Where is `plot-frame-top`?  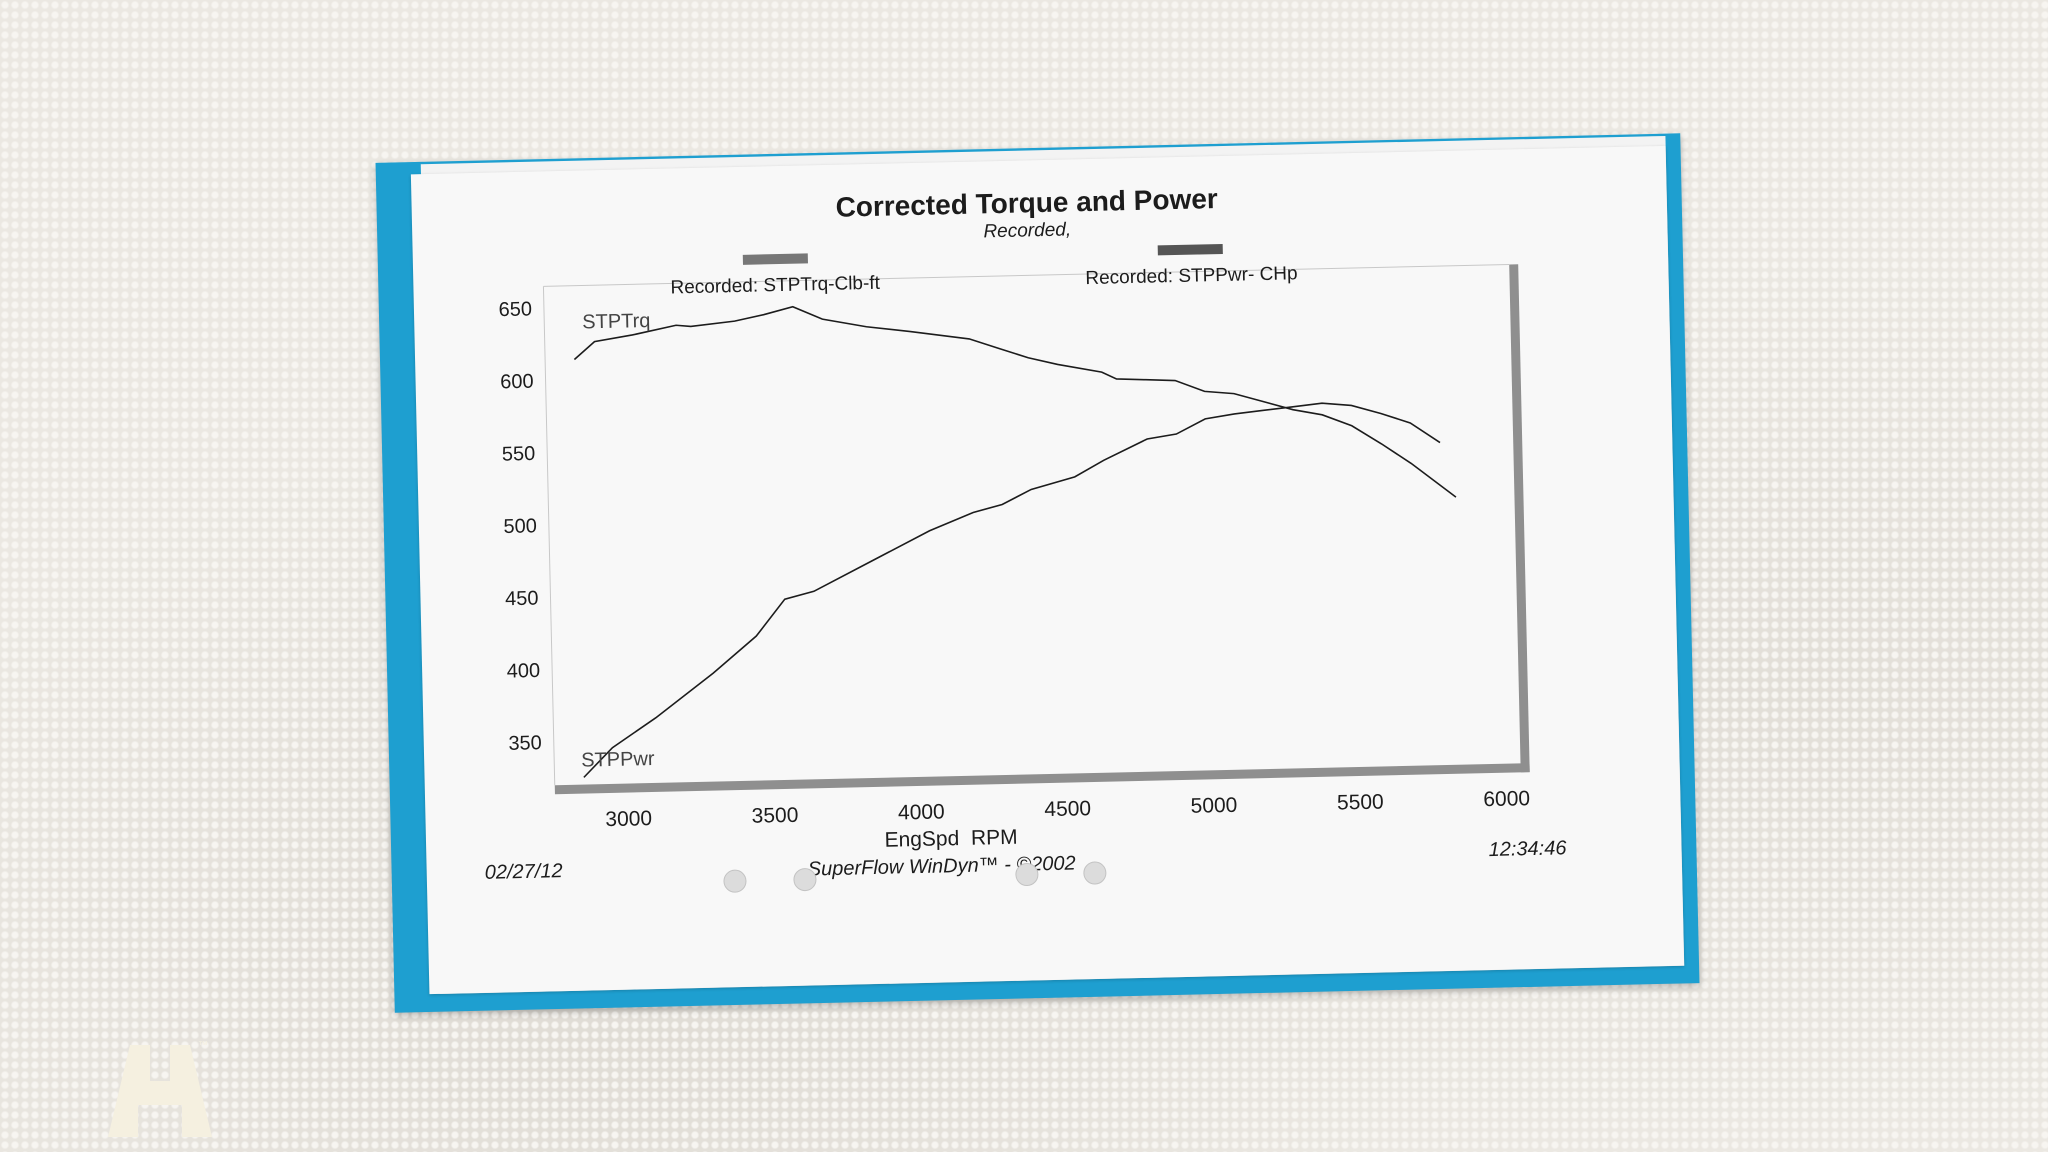
plot-frame-top is located at coordinates (1026, 275).